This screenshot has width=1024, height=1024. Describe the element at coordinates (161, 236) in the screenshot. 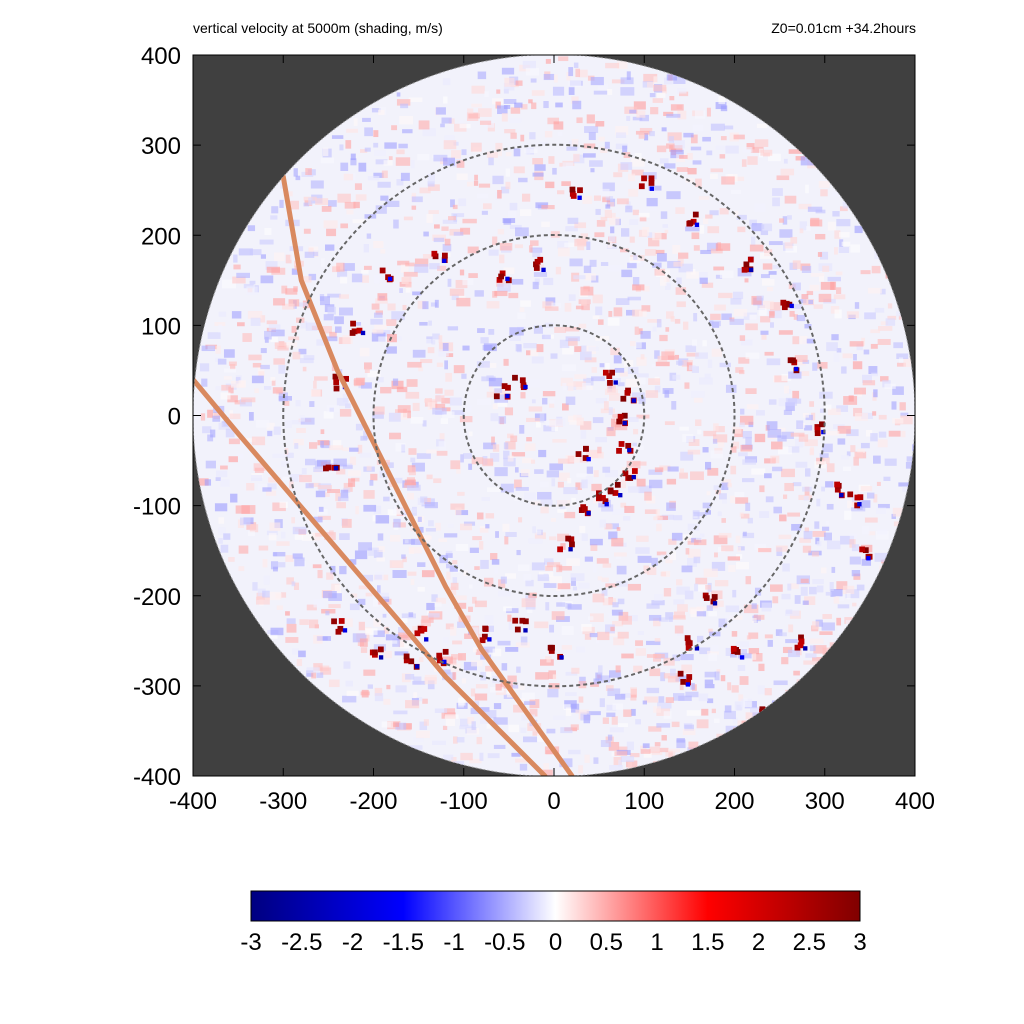

I see `y-tick-label: 200` at that location.